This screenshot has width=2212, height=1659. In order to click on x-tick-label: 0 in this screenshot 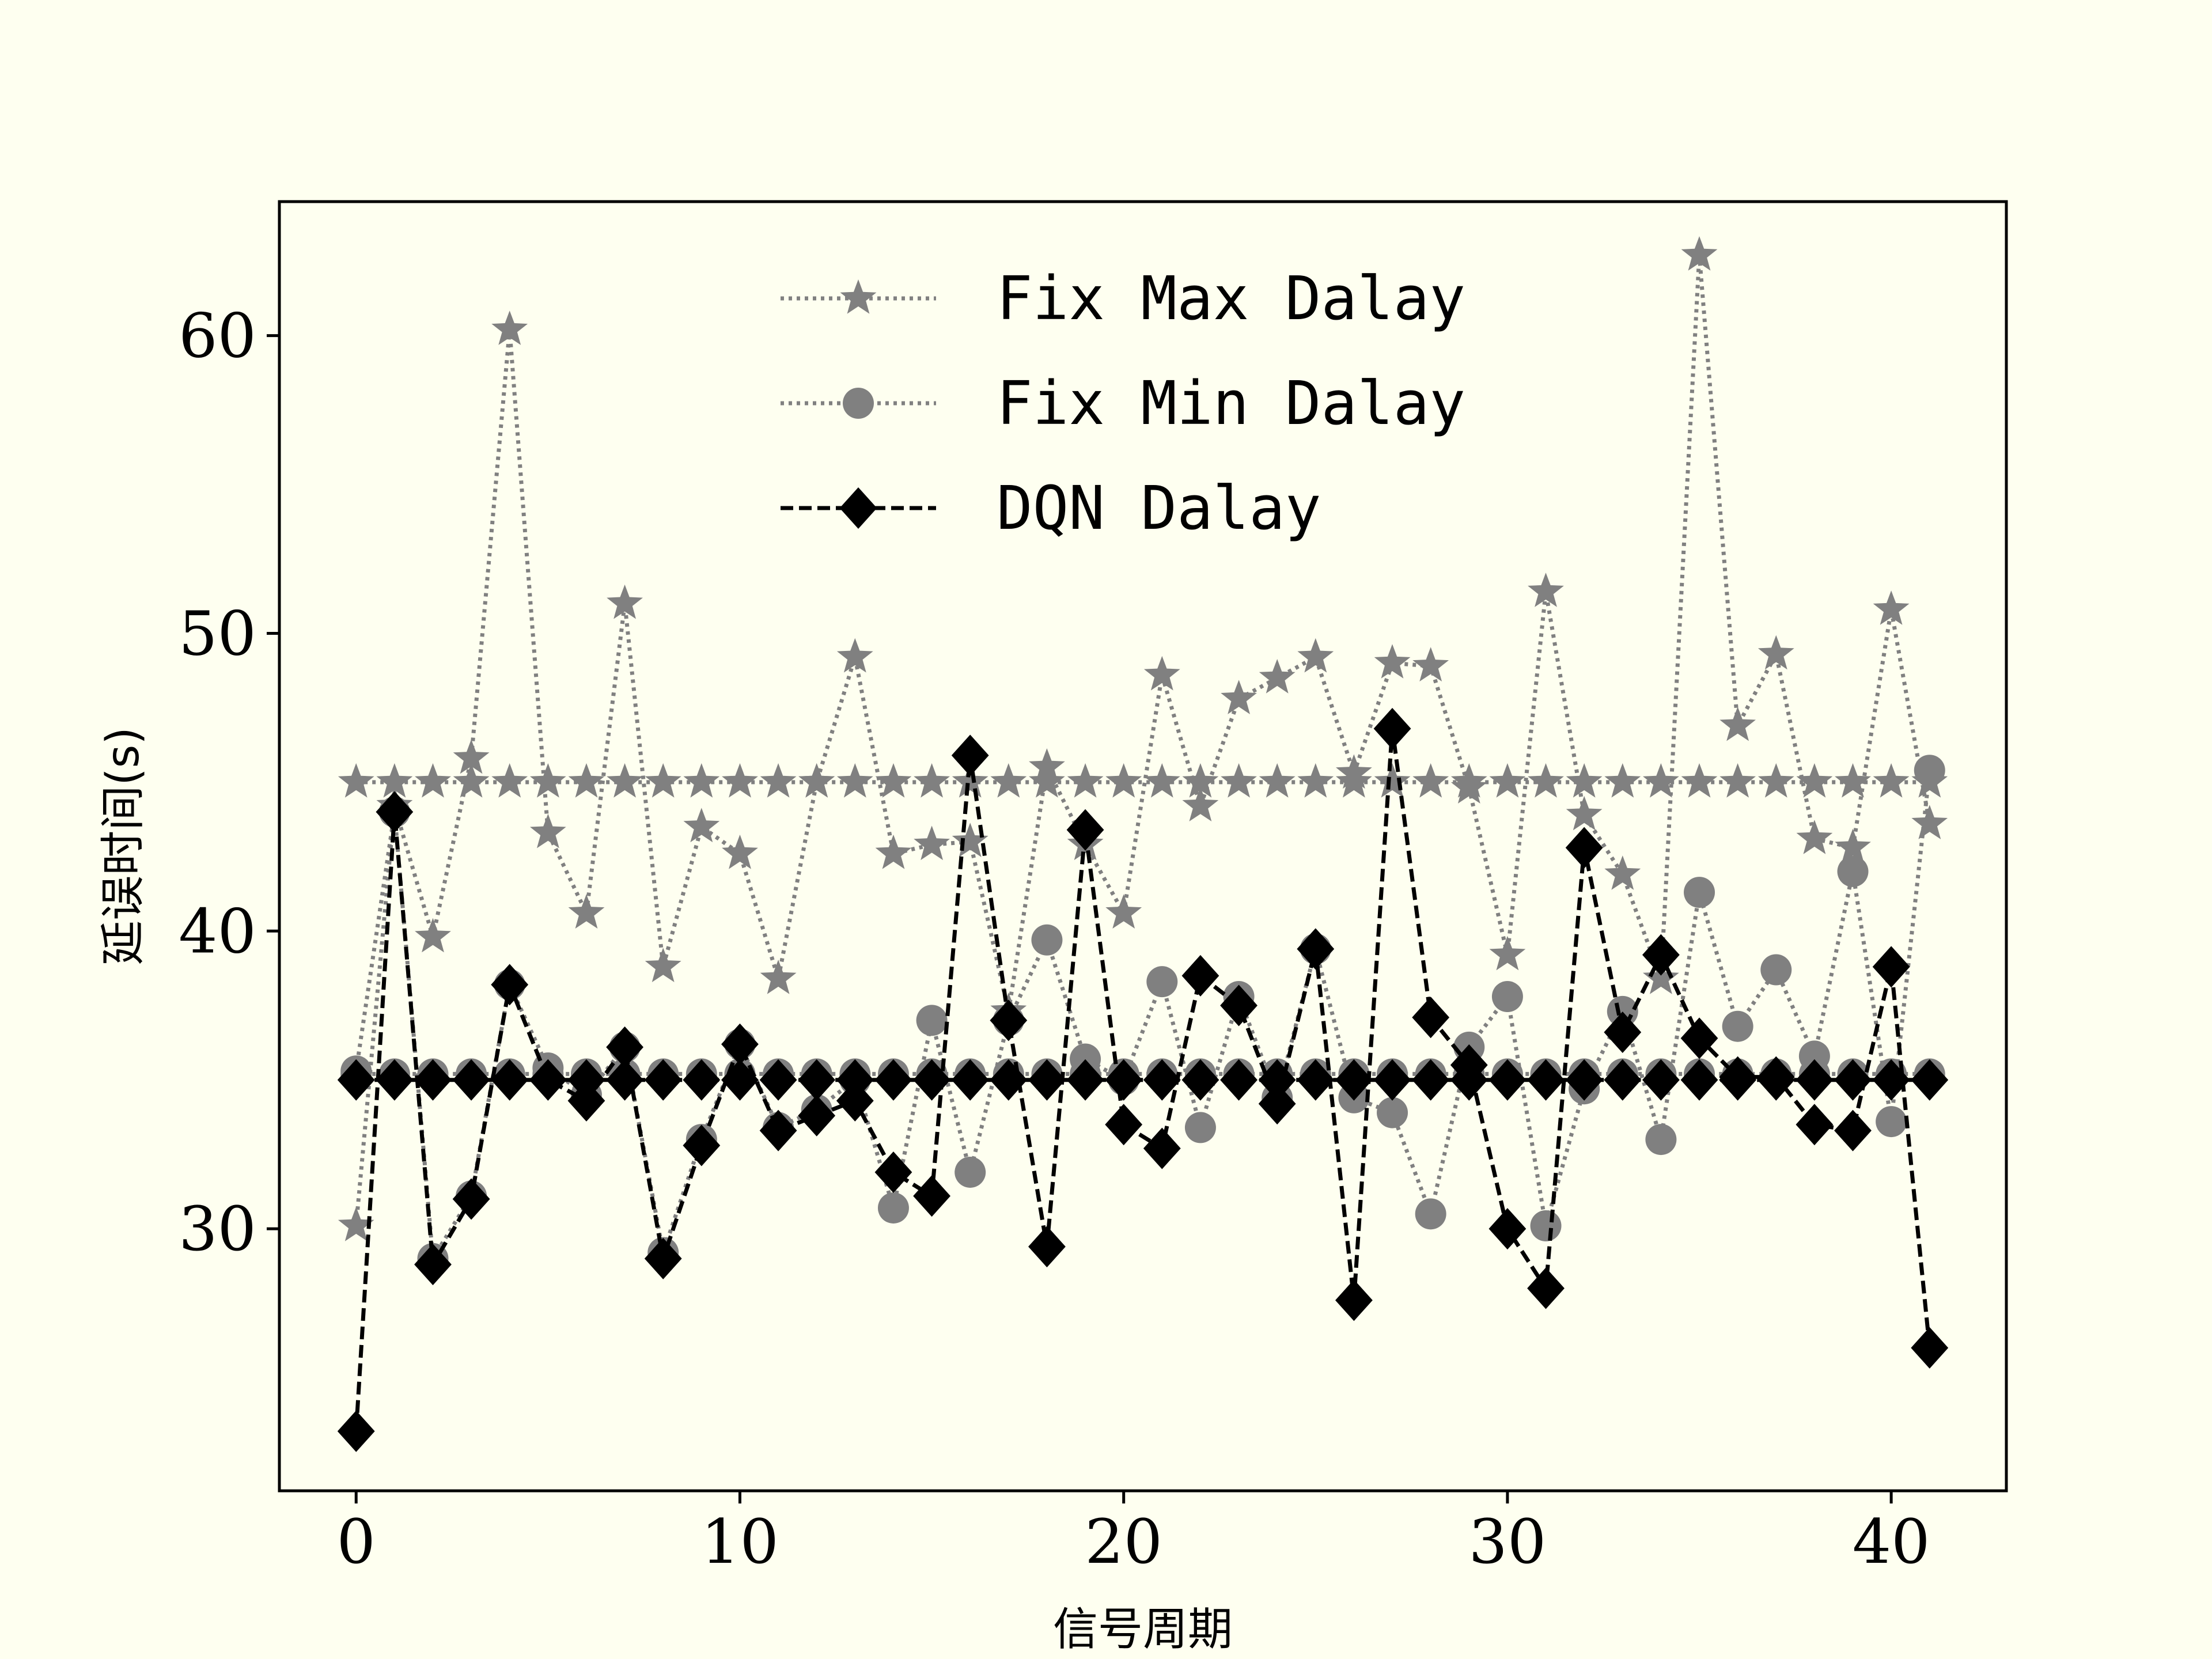, I will do `click(356, 1541)`.